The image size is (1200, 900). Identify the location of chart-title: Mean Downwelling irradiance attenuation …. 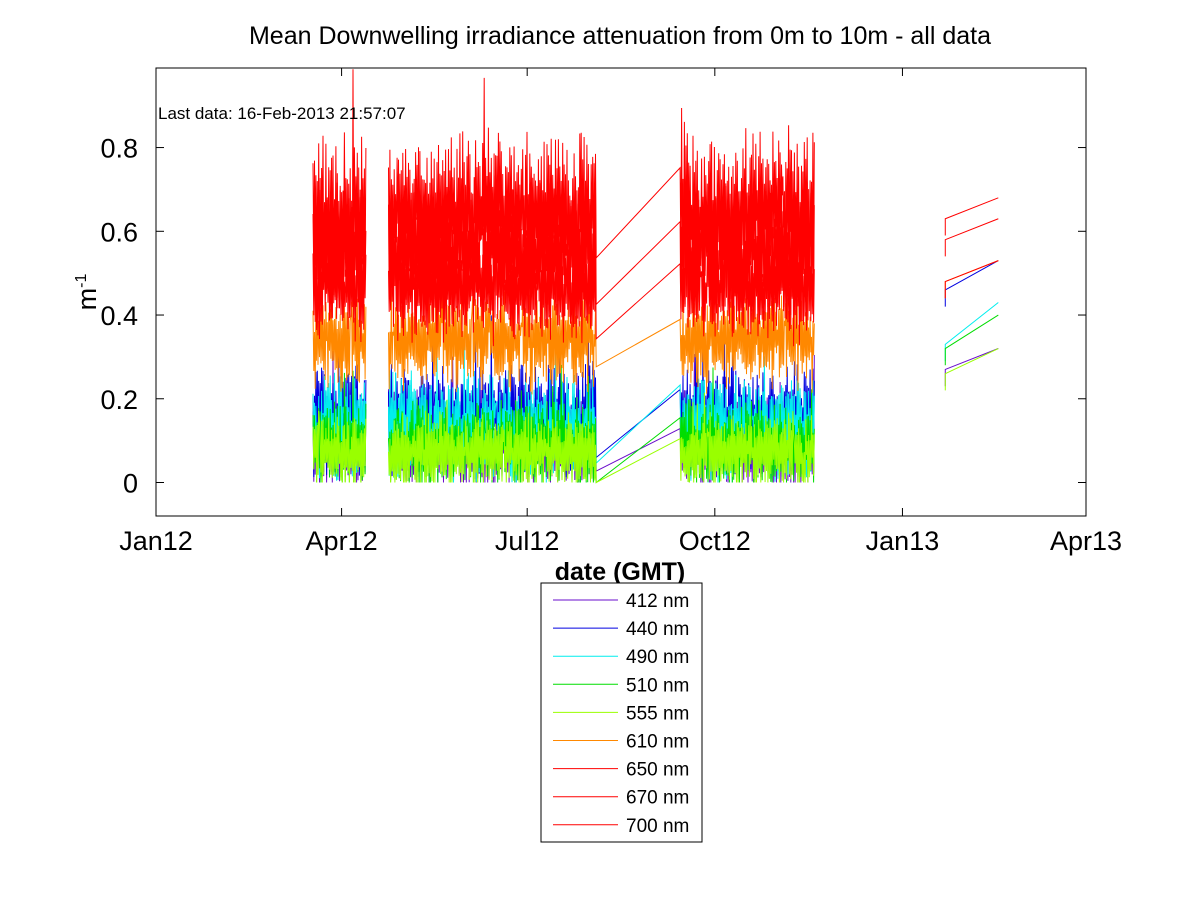
(620, 36).